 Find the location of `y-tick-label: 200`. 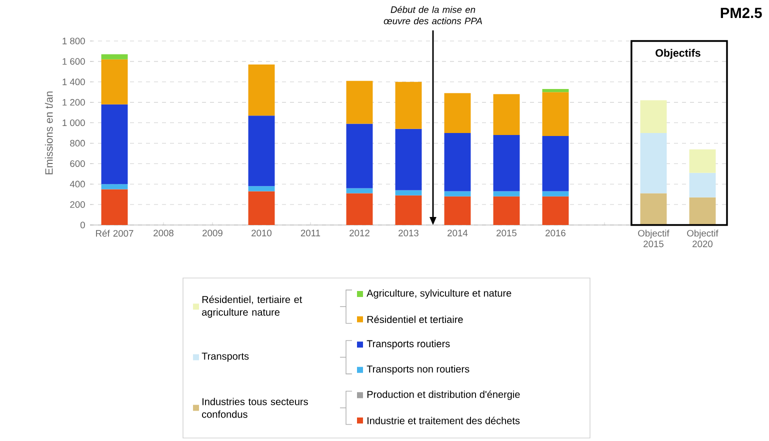

y-tick-label: 200 is located at coordinates (77, 204).